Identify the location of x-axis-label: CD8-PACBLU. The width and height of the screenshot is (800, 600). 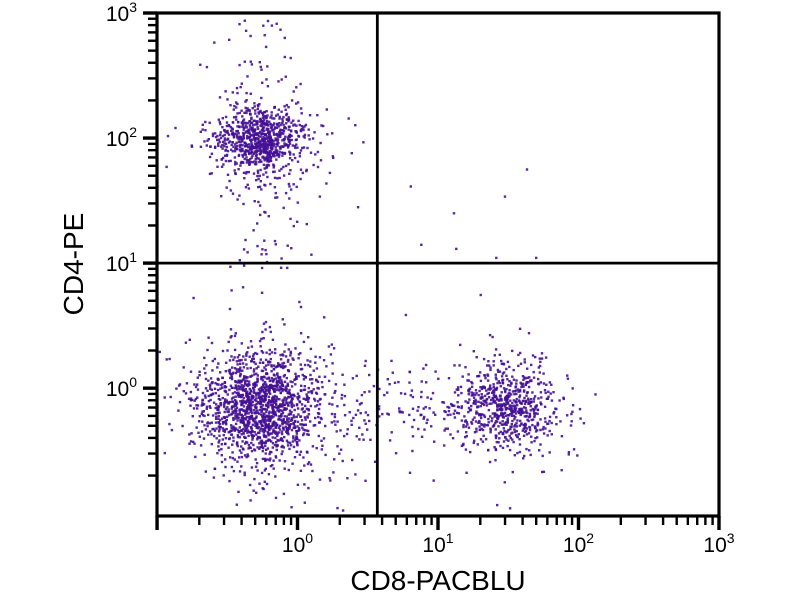
(437, 580).